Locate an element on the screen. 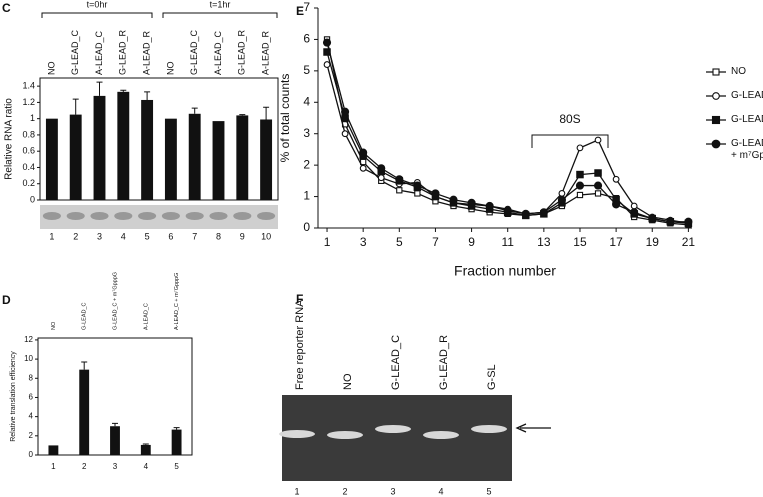 Image resolution: width=763 pixels, height=497 pixels. lane-number: 1 is located at coordinates (51, 236).